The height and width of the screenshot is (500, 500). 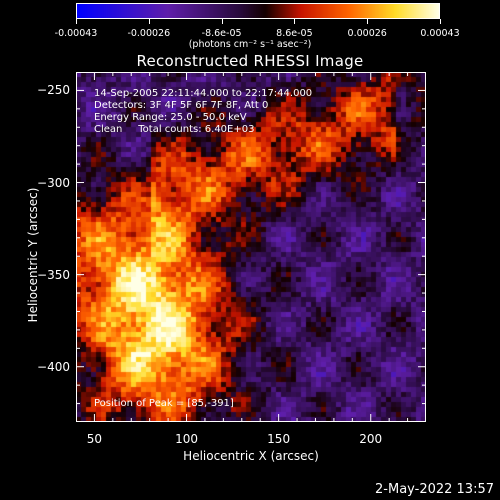 What do you see at coordinates (294, 33) in the screenshot?
I see `colorbar-tick-label: 8.6e-05` at bounding box center [294, 33].